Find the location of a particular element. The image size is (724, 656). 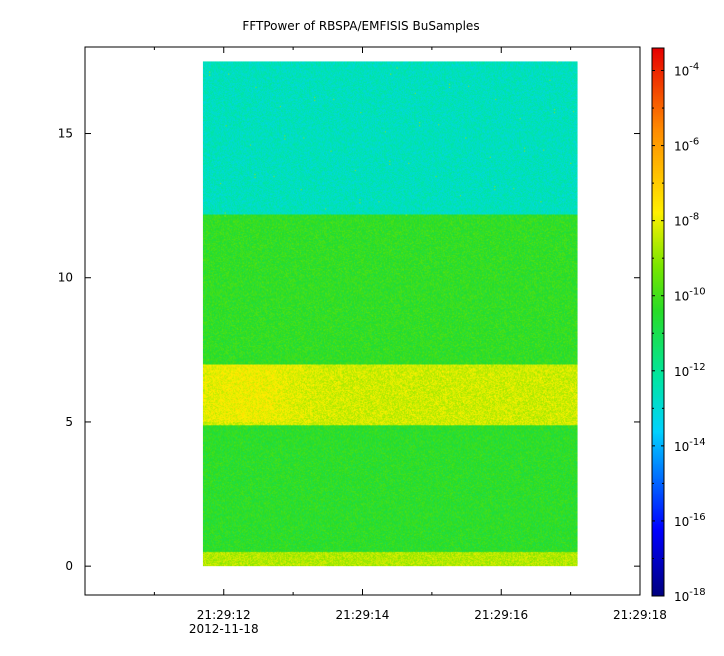

y-tick-label: 5 is located at coordinates (69, 422).